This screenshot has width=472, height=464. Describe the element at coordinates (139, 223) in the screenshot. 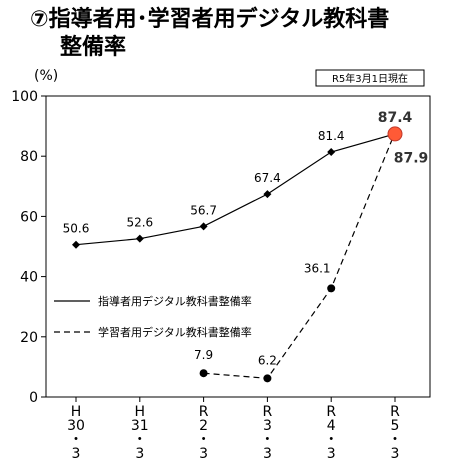

I see `data-label: 52.6` at that location.